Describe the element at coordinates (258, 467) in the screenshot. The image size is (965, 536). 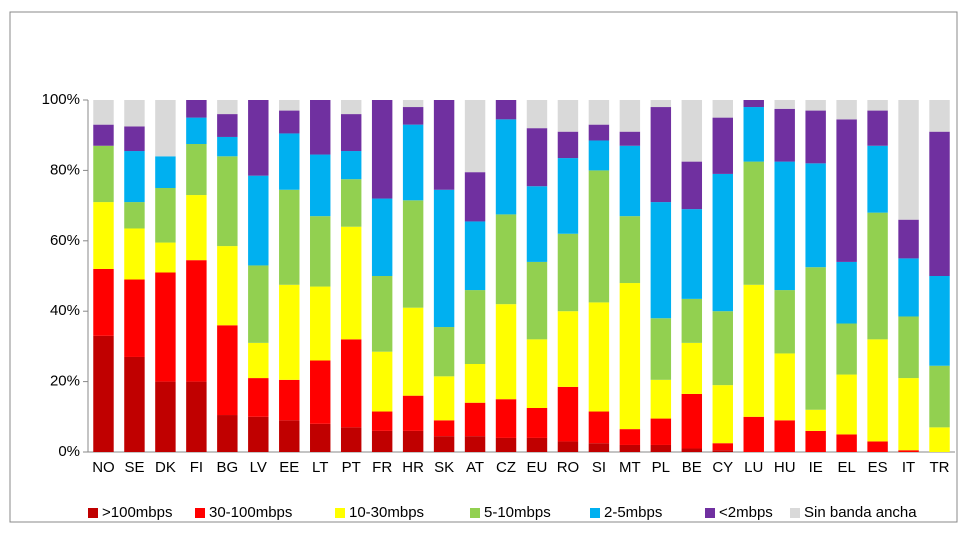
I see `x-tick-label: LV` at that location.